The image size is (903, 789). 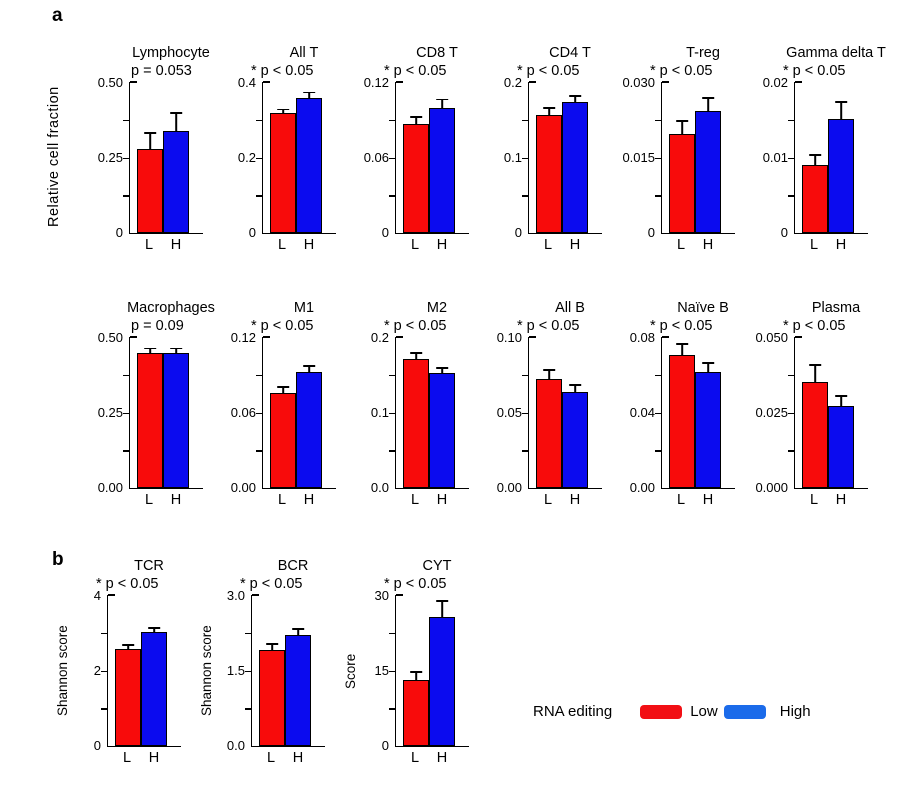 I want to click on legend-title: RNA editing, so click(x=573, y=711).